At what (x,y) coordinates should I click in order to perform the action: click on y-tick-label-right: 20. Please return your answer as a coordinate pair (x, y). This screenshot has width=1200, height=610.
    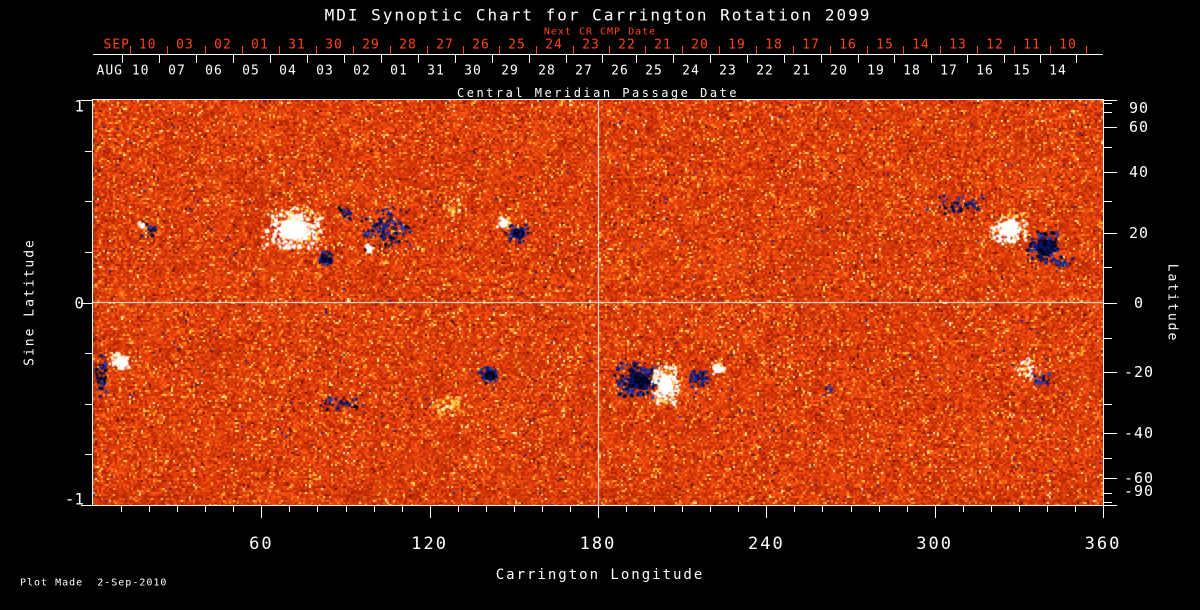
    Looking at the image, I should click on (1139, 233).